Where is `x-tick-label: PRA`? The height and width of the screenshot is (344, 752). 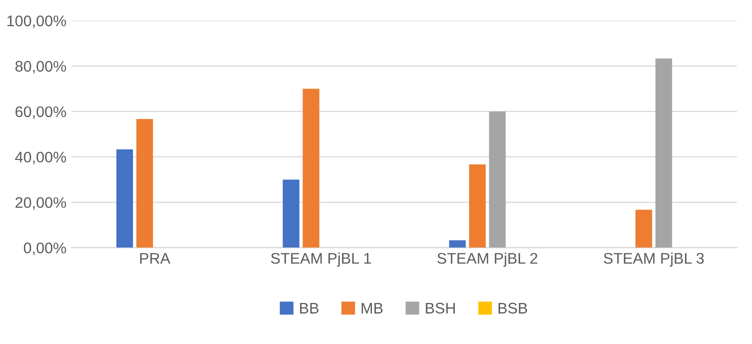 x-tick-label: PRA is located at coordinates (155, 258).